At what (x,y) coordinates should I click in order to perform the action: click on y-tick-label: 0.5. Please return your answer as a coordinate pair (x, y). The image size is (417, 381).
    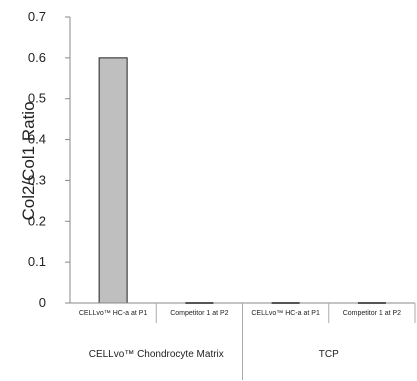
    Looking at the image, I should click on (37, 98).